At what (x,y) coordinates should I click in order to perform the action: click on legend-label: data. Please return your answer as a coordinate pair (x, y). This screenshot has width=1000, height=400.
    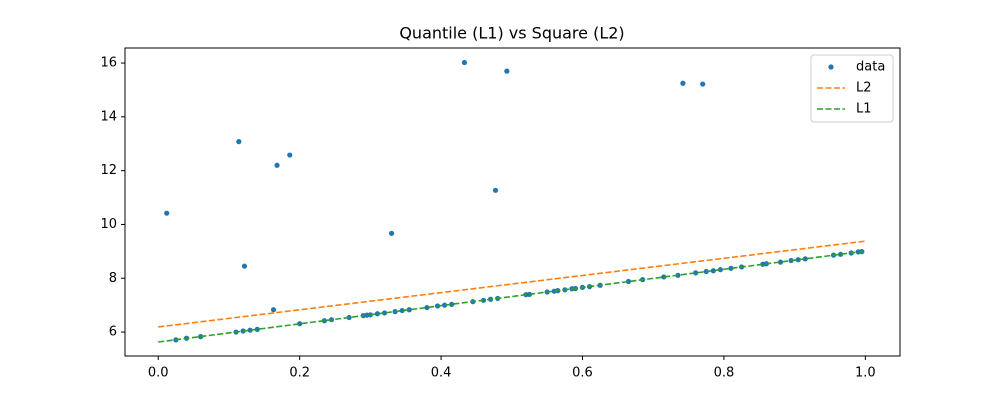
    Looking at the image, I should click on (870, 67).